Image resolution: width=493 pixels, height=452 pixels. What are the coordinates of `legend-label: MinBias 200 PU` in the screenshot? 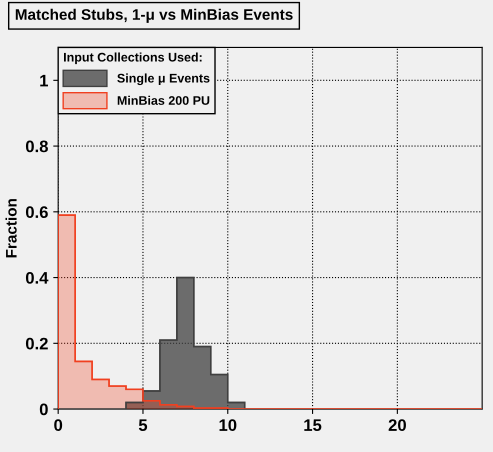 It's located at (164, 100).